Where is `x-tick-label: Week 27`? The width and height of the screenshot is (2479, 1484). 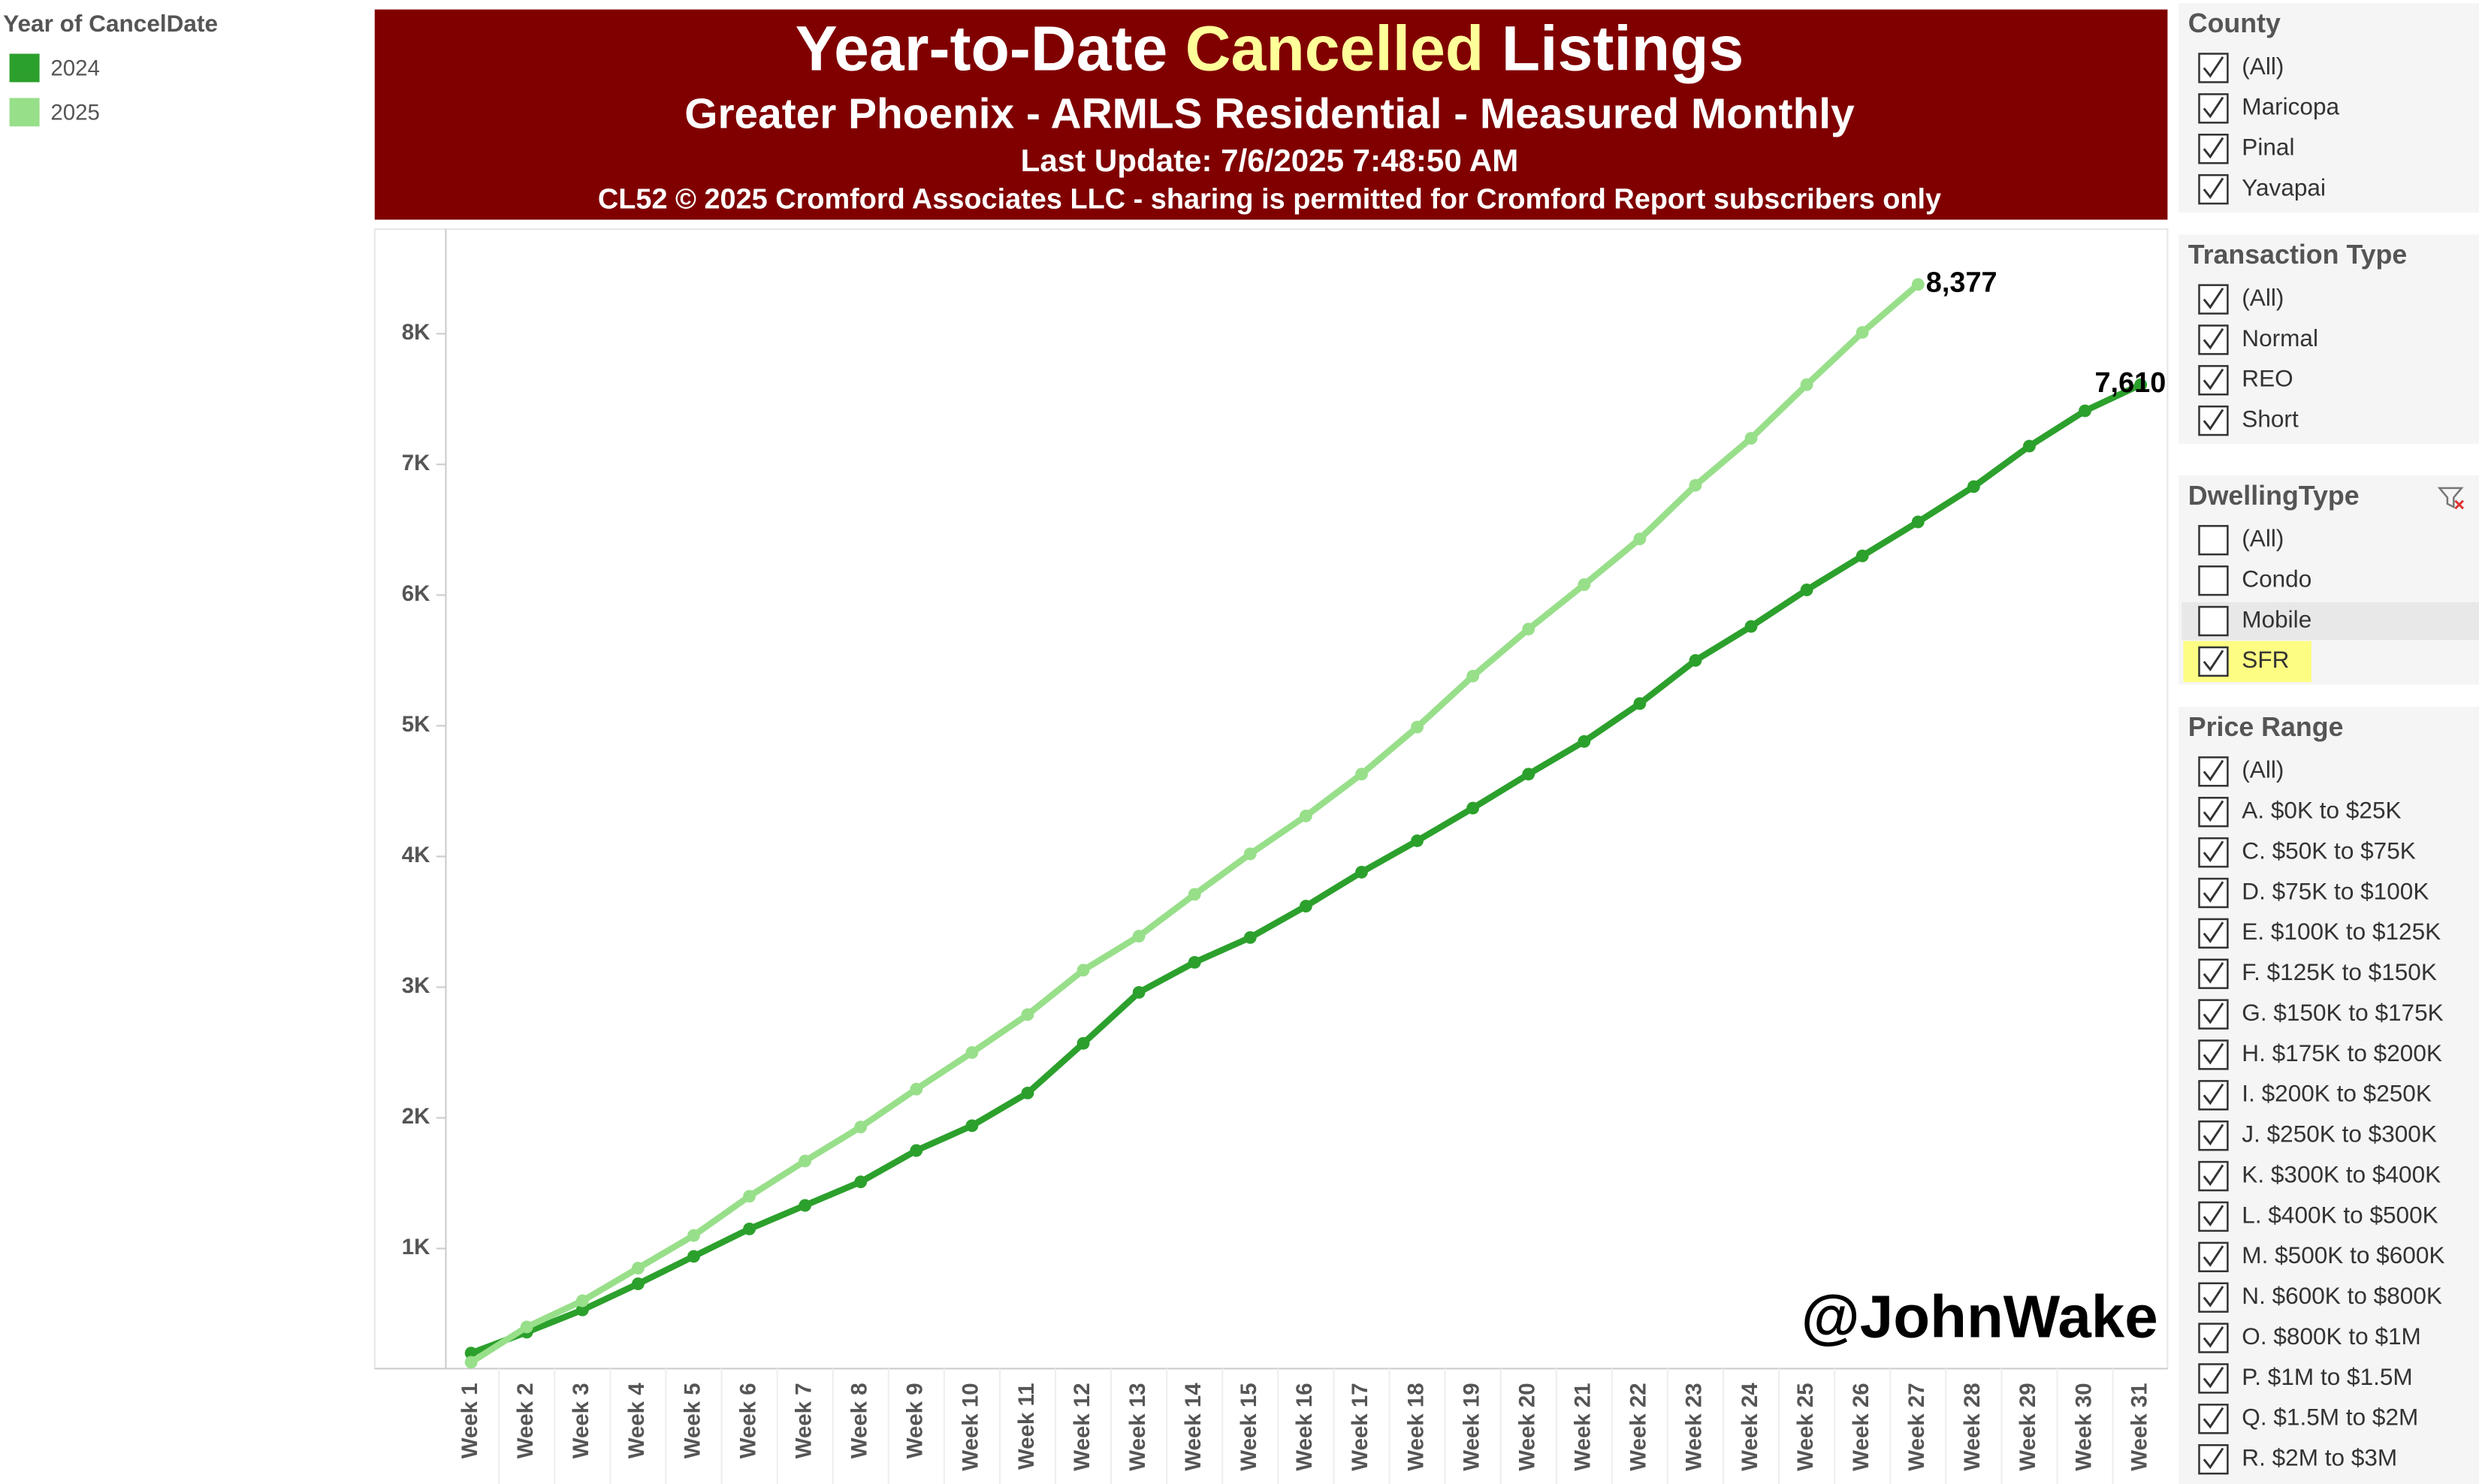 x-tick-label: Week 27 is located at coordinates (1916, 1426).